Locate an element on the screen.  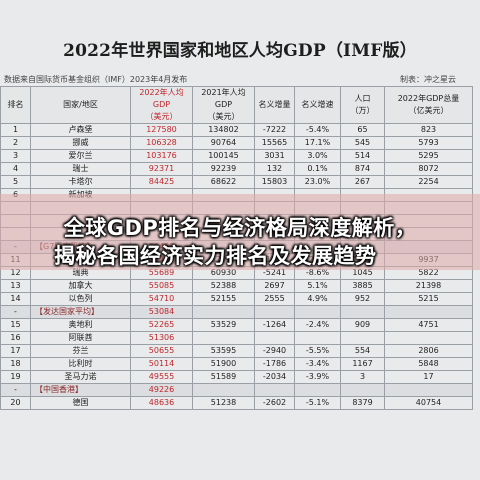
cell-growth: -5.5% is located at coordinates (317, 351).